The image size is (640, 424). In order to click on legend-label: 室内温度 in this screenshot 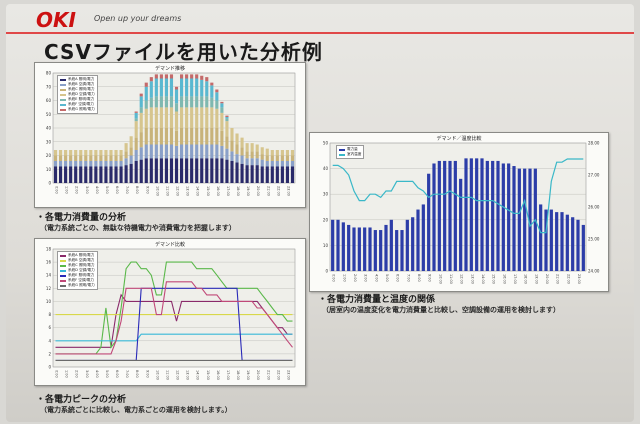, I will do `click(354, 154)`.